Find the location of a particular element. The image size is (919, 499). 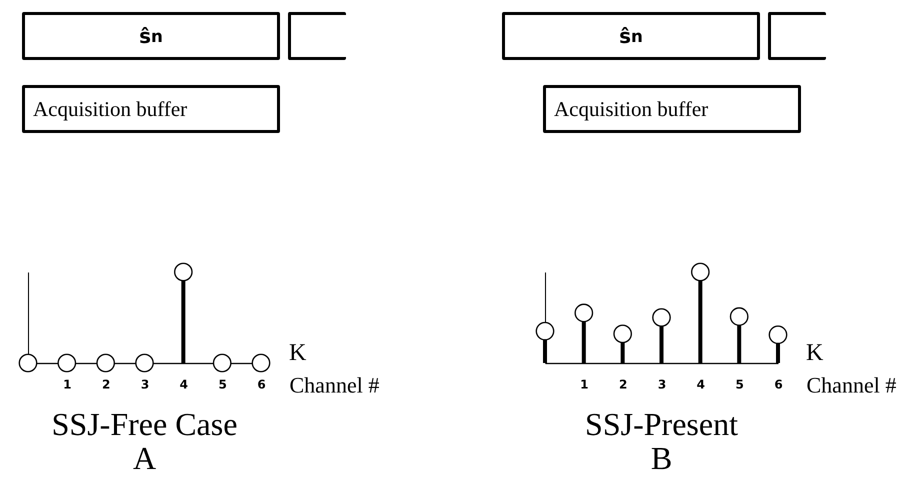

text: SSJ-Free Case is located at coordinates (145, 424).